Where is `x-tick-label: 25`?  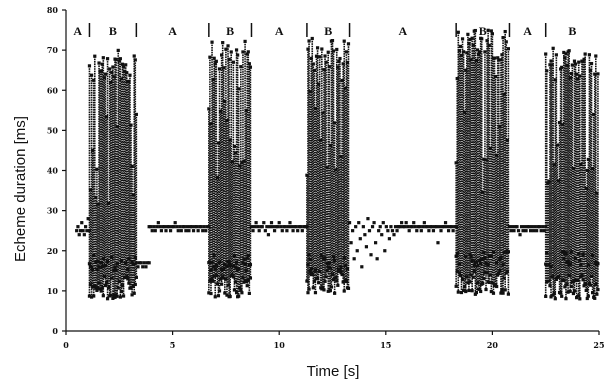 x-tick-label: 25 is located at coordinates (598, 345).